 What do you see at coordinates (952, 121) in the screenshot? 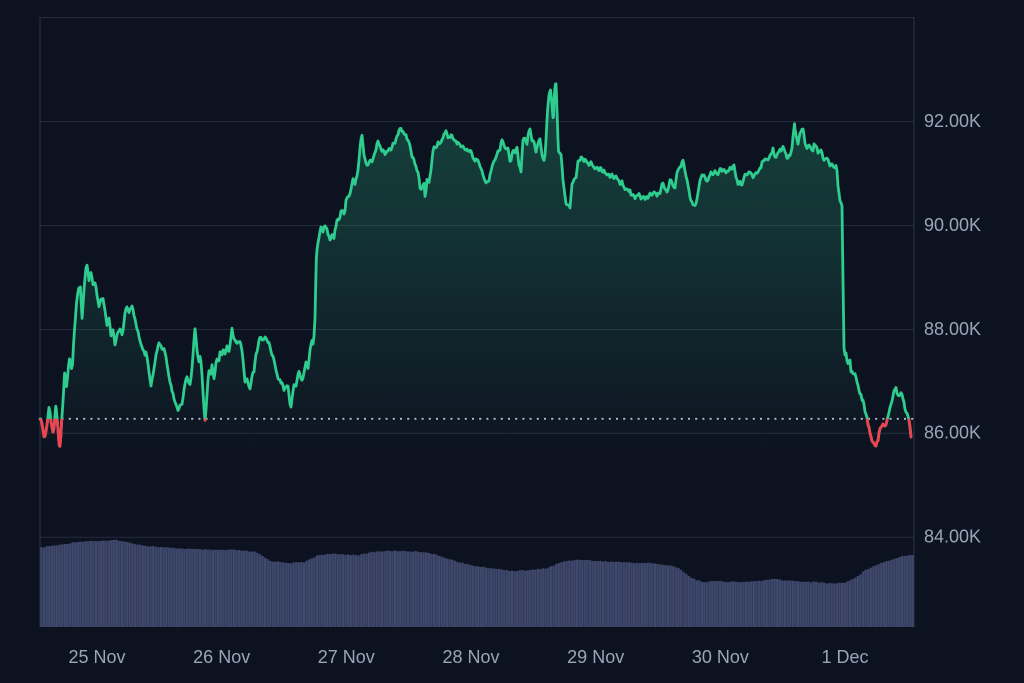
I see `svg-text: 92.00K` at bounding box center [952, 121].